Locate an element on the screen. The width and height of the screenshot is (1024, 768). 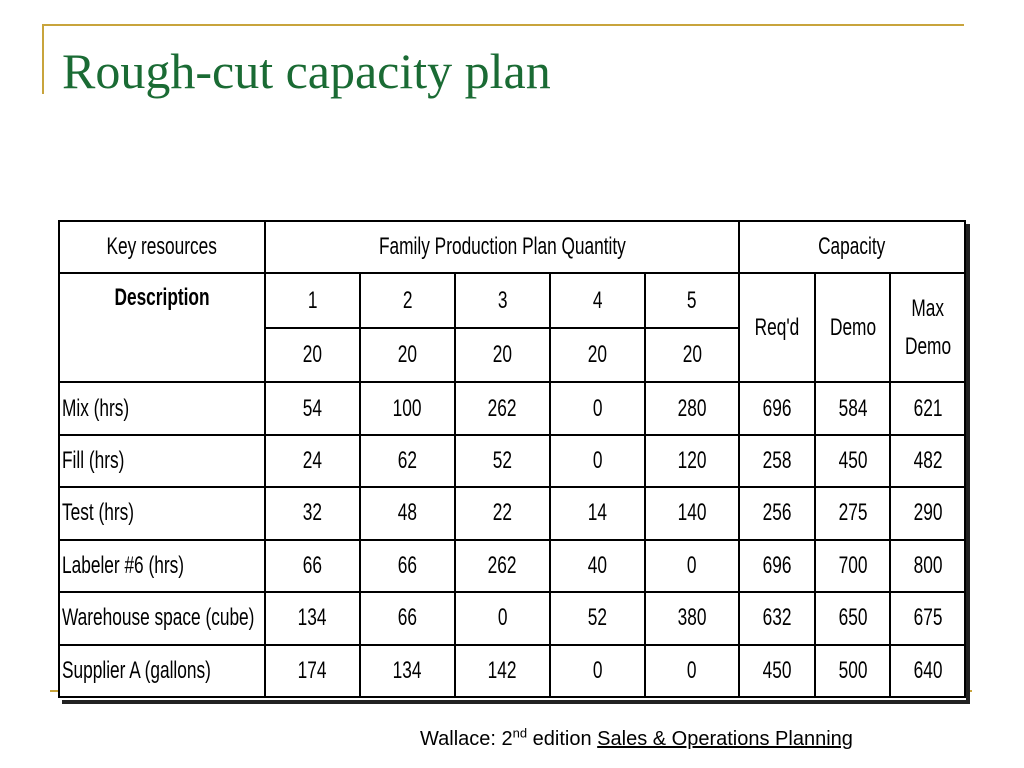
table-row: Supplier A (gallons) 174 134 142 0 0 450 500 640 is located at coordinates (512, 671).